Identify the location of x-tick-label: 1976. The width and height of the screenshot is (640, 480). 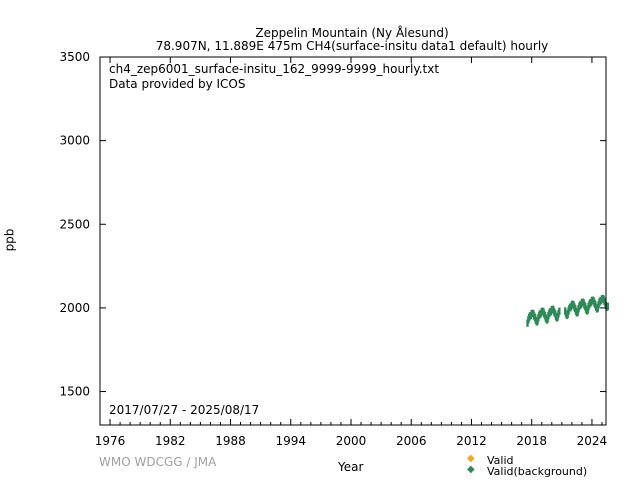
(110, 441).